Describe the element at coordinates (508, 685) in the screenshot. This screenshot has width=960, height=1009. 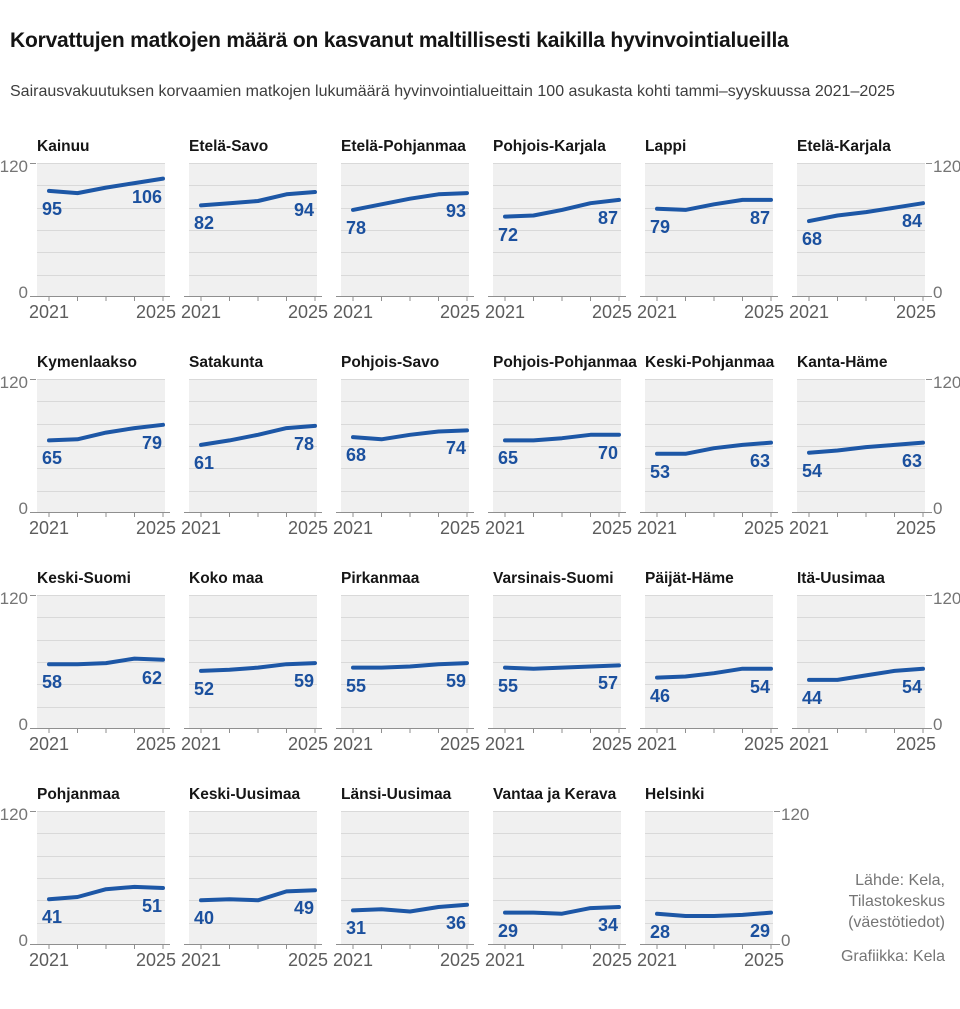
I see `value-label-start: 55` at that location.